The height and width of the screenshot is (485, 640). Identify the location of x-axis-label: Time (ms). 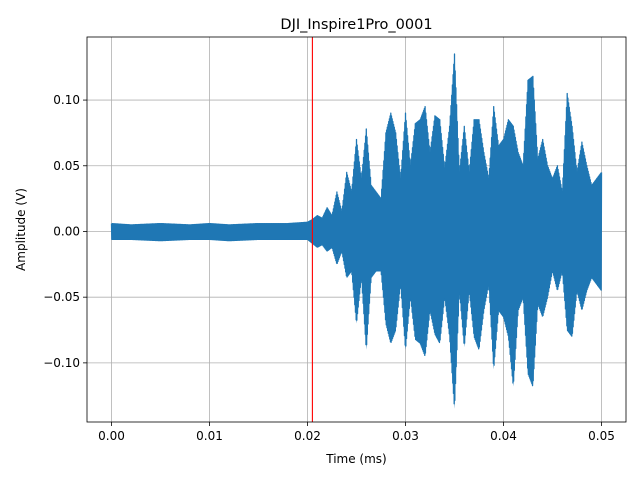
(356, 459).